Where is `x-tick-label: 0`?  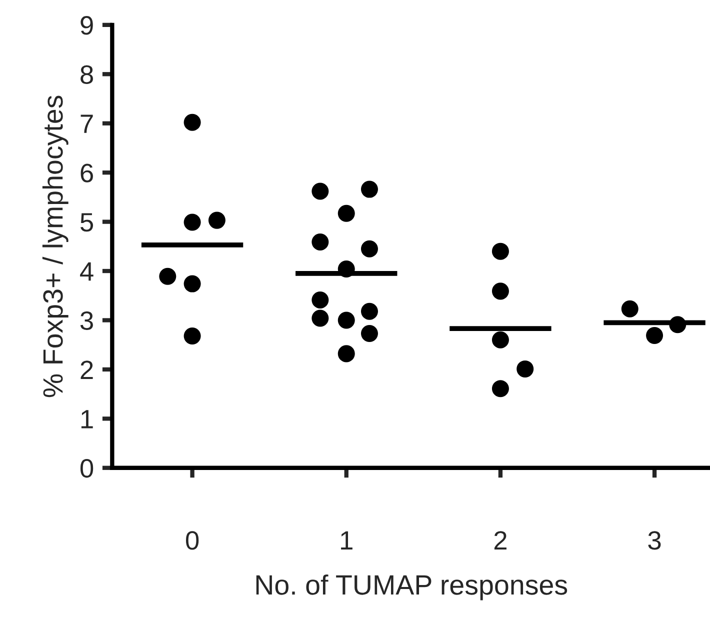
x-tick-label: 0 is located at coordinates (192, 540).